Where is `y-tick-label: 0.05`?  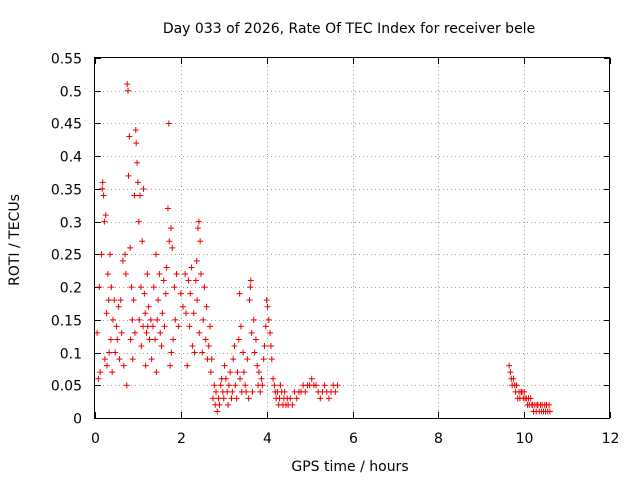 y-tick-label: 0.05 is located at coordinates (66, 387).